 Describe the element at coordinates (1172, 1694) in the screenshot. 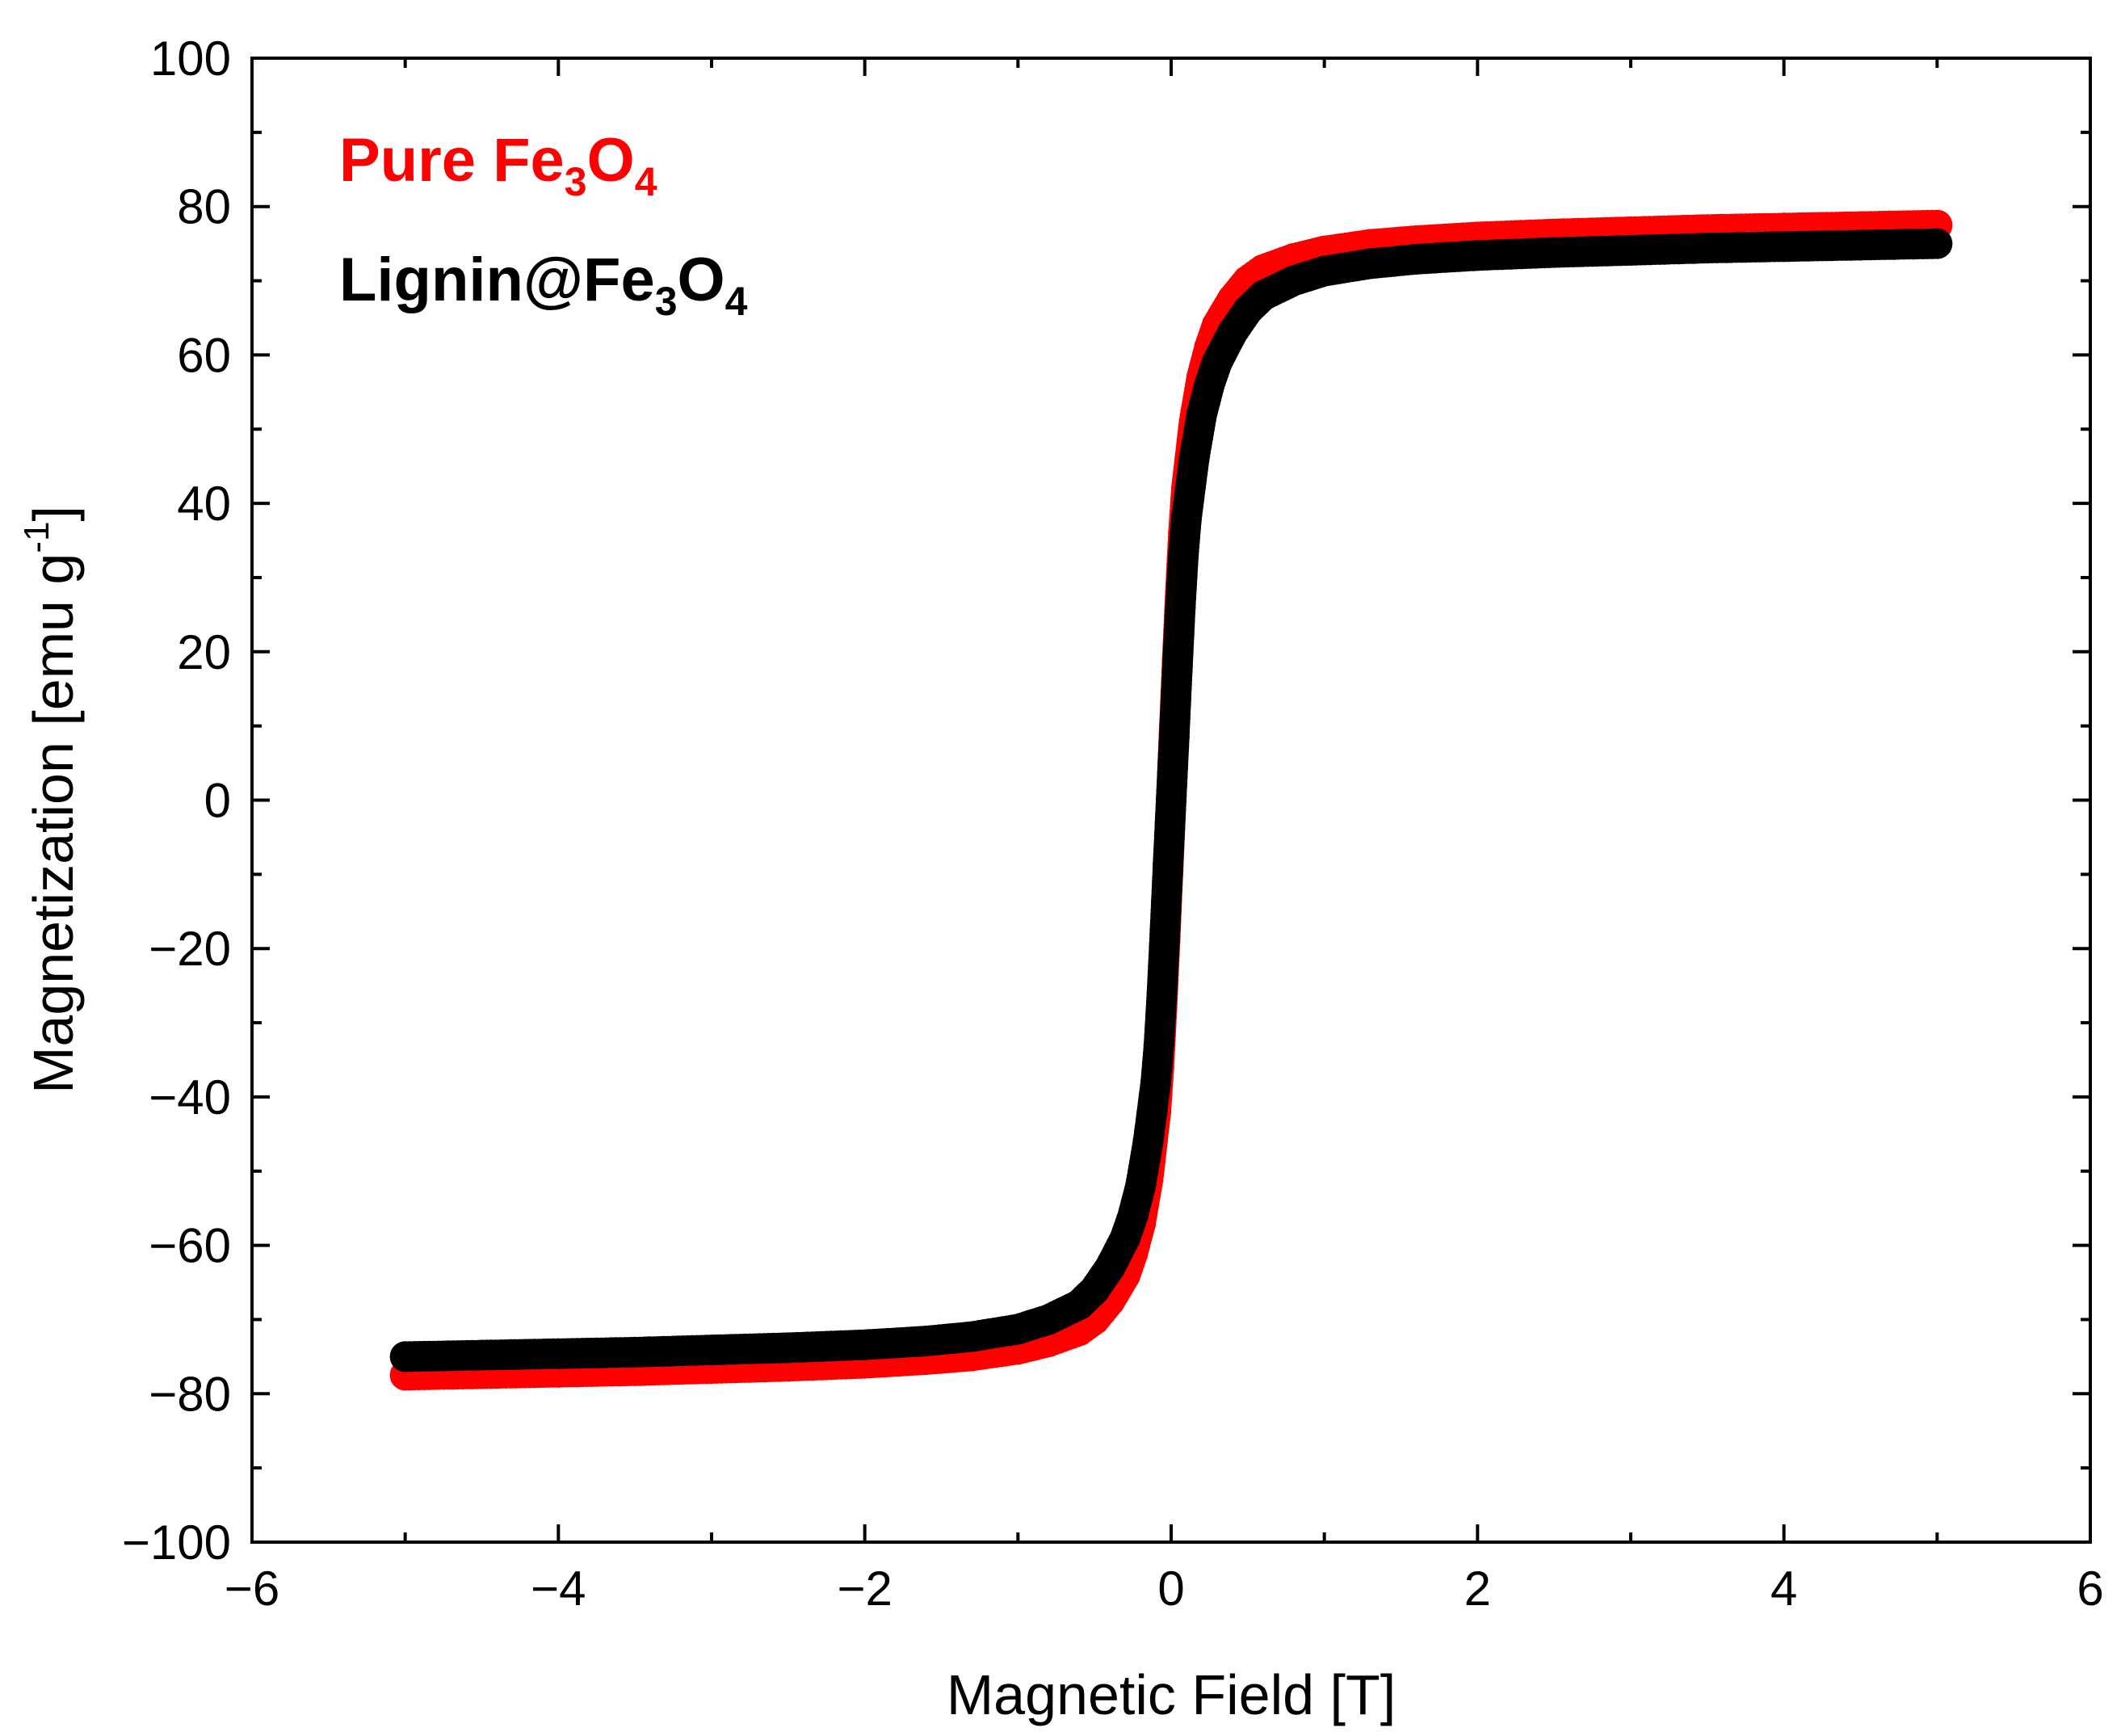

I see `x-axis-label: Magnetic Field [T]` at that location.